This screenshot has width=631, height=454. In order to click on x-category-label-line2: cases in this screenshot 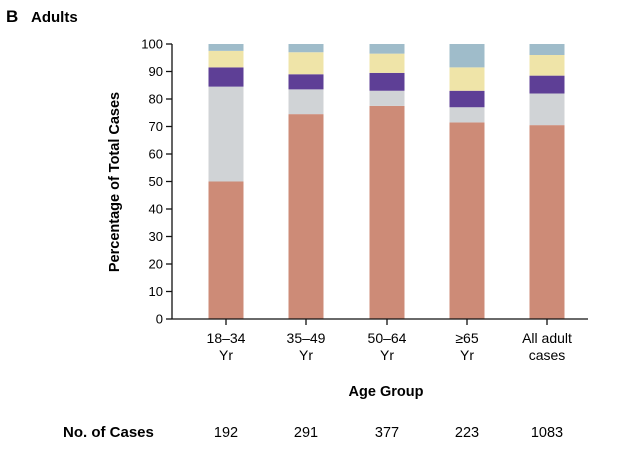, I will do `click(547, 355)`.